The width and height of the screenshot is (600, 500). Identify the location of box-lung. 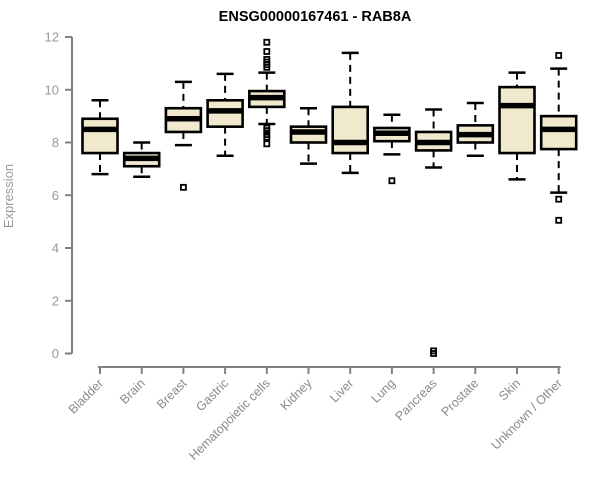
(392, 149).